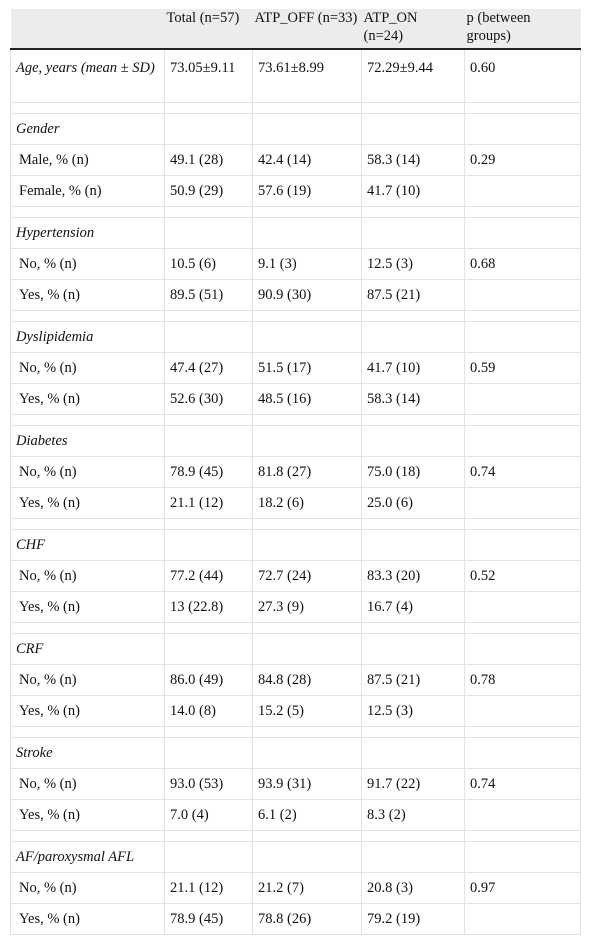 The height and width of the screenshot is (938, 590). What do you see at coordinates (208, 606) in the screenshot?
I see `cell-total: 13 (22.8)` at bounding box center [208, 606].